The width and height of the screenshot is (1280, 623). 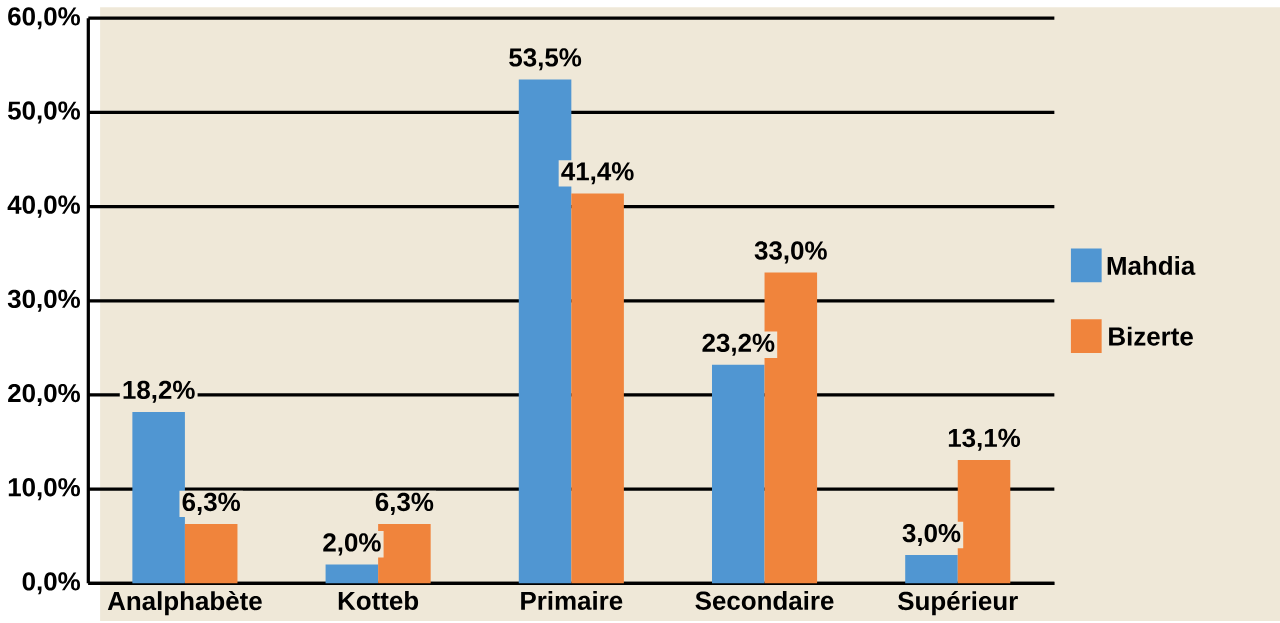 I want to click on legend-label: Mahdia, so click(x=1151, y=266).